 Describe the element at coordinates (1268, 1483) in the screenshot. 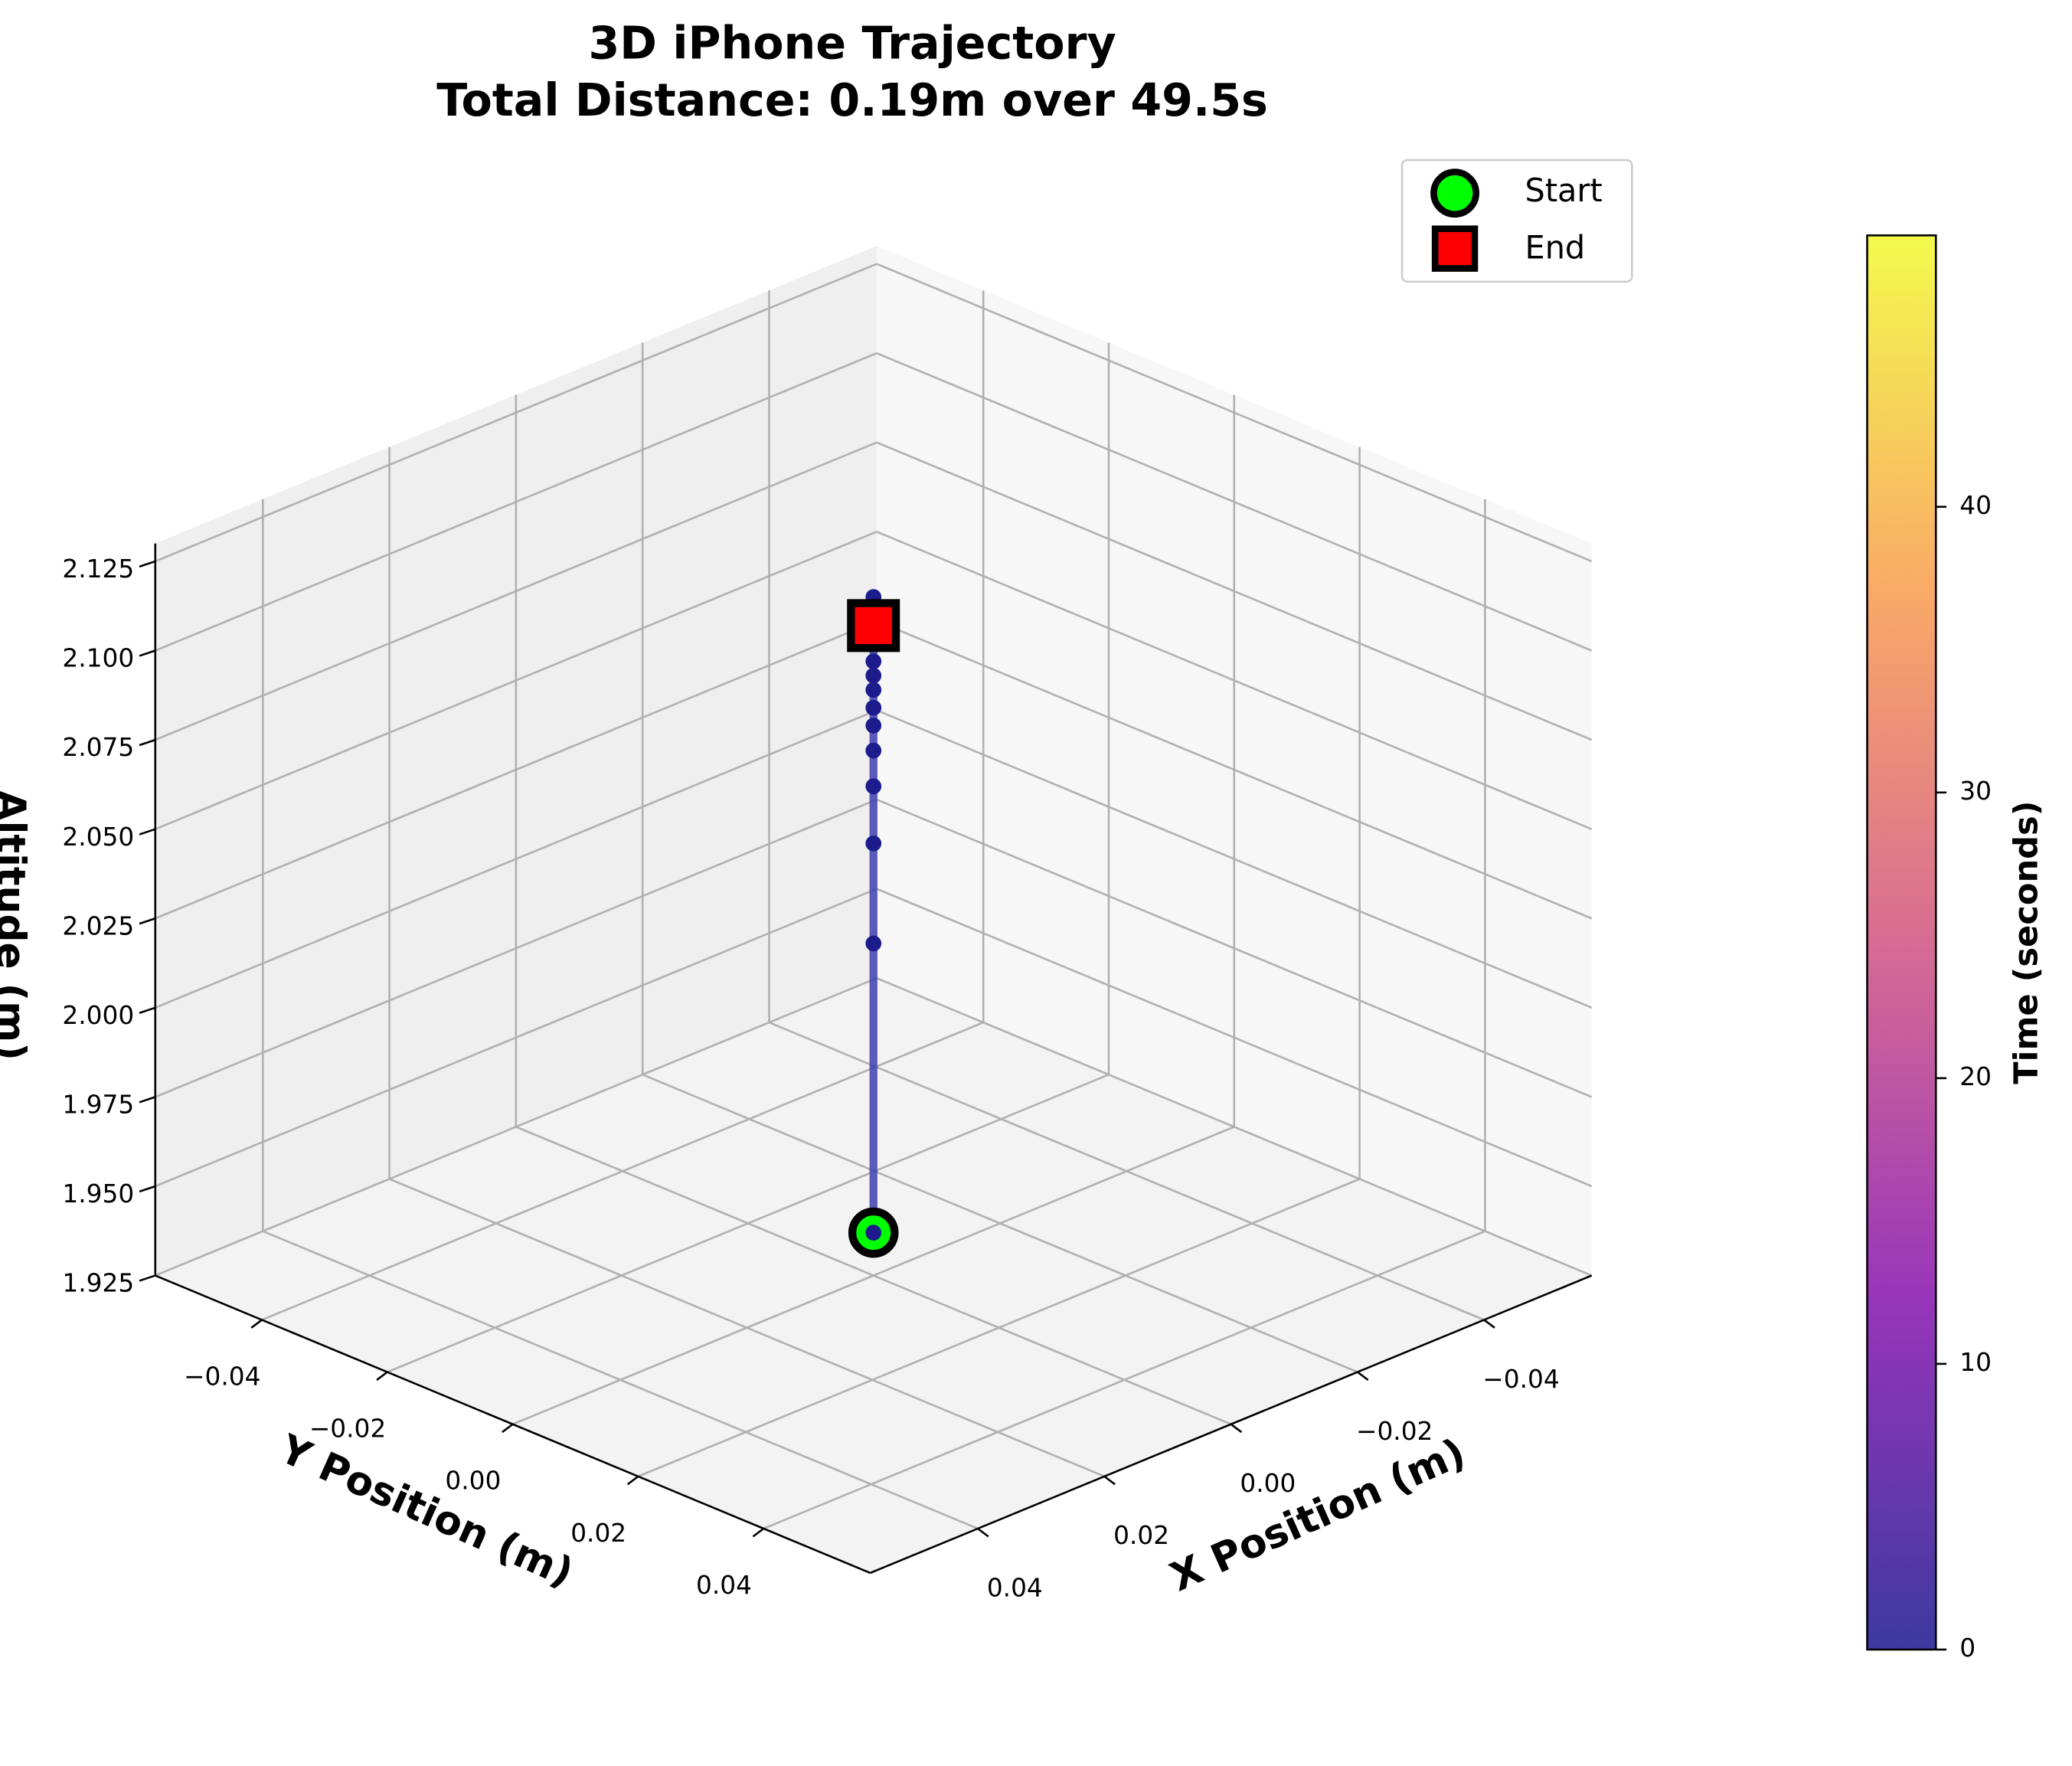

I see `x-tick-label: 0.00` at that location.